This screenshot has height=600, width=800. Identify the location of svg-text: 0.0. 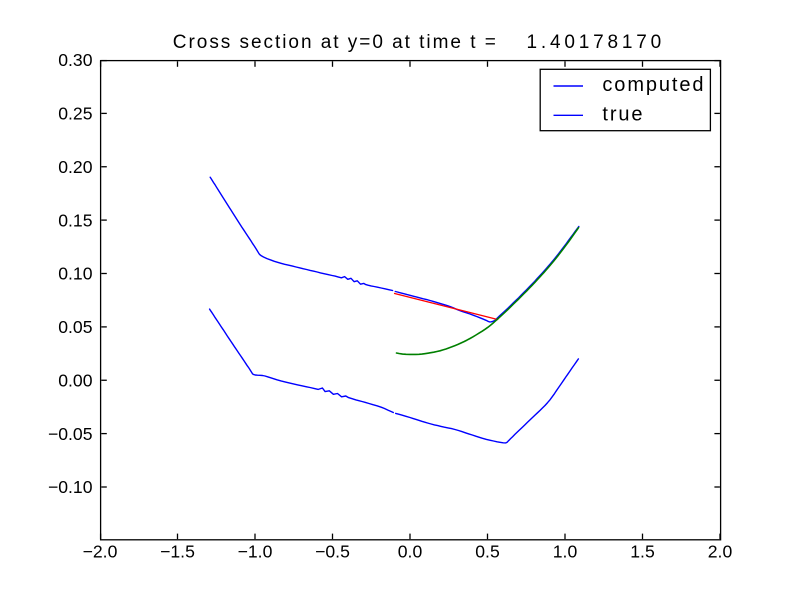
(410, 552).